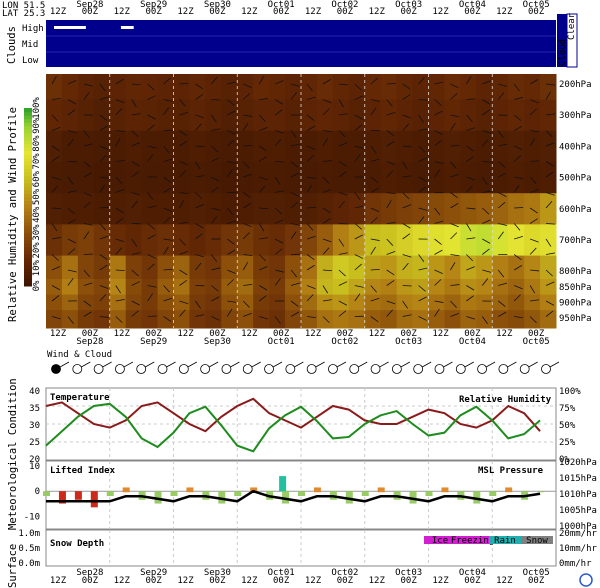 This screenshot has height=588, width=600. Describe the element at coordinates (153, 334) in the screenshot. I see `mid-time-label: 00Z` at that location.